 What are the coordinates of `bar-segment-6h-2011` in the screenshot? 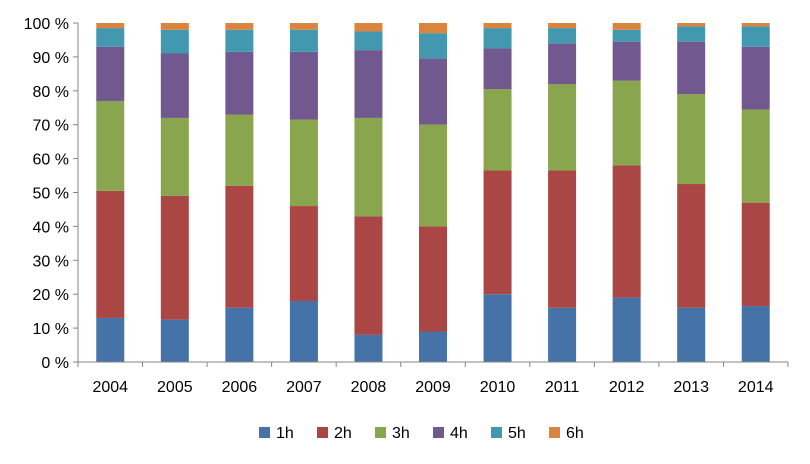 It's located at (562, 26).